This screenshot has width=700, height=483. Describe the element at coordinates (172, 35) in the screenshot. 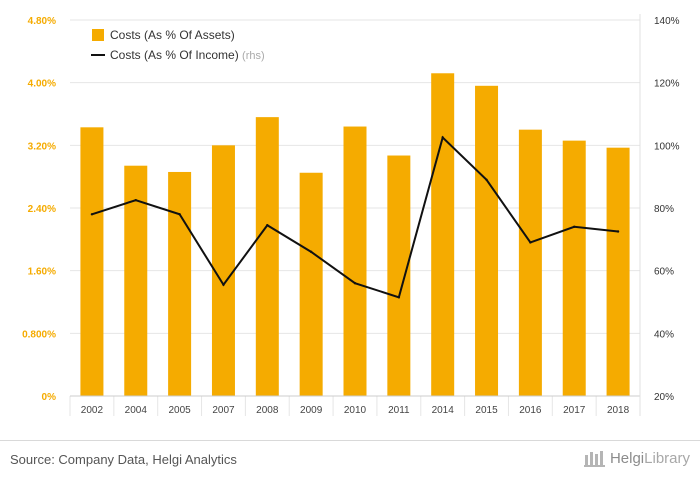

I see `legend-label-bar: Costs (As % Of Assets)` at that location.